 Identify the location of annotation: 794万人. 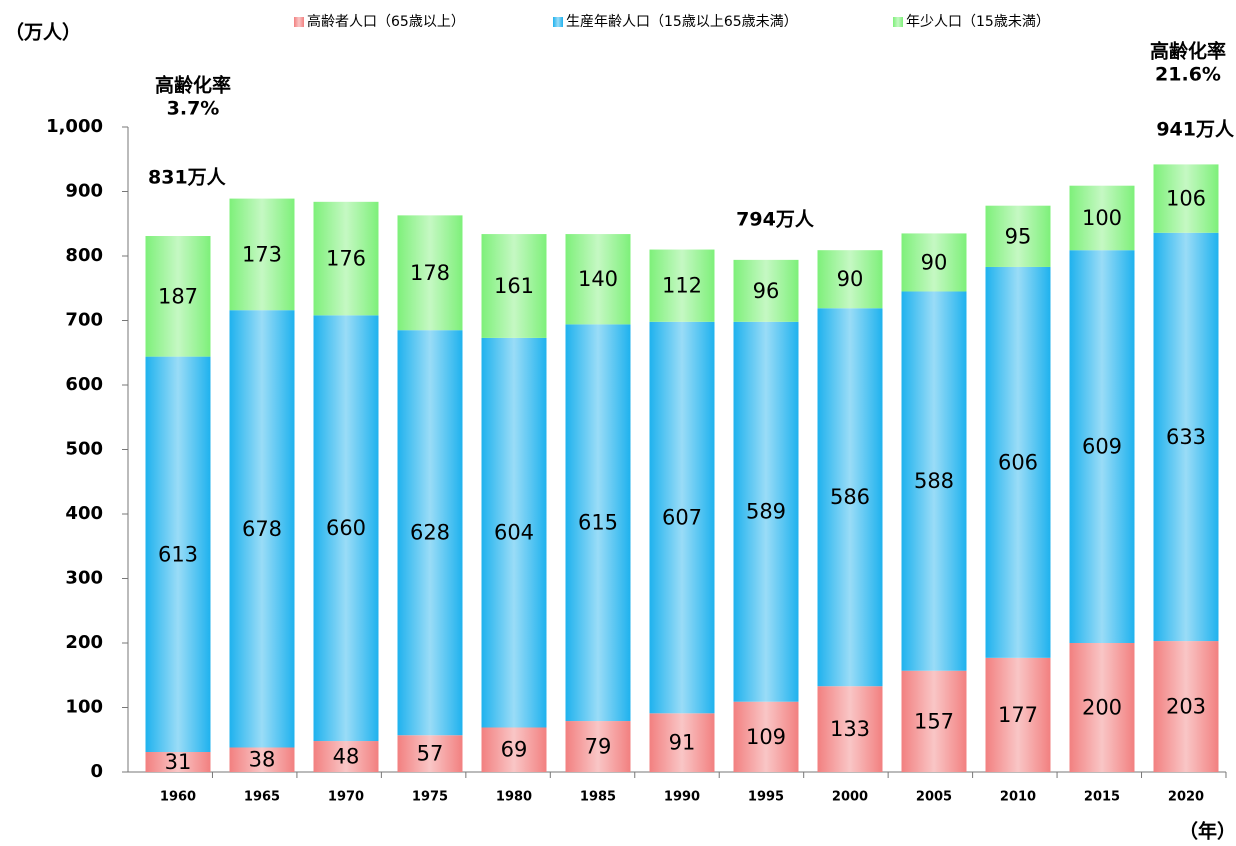
(775, 220).